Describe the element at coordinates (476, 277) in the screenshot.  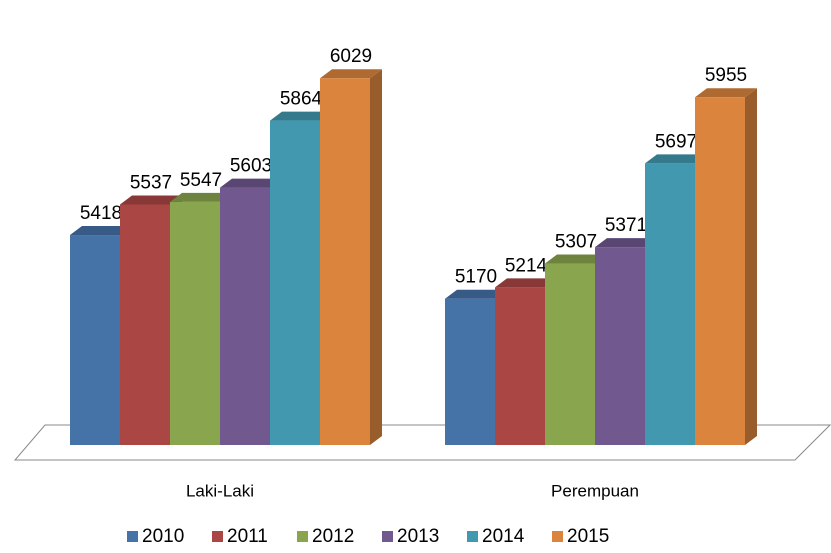
I see `value-label: 5170` at that location.